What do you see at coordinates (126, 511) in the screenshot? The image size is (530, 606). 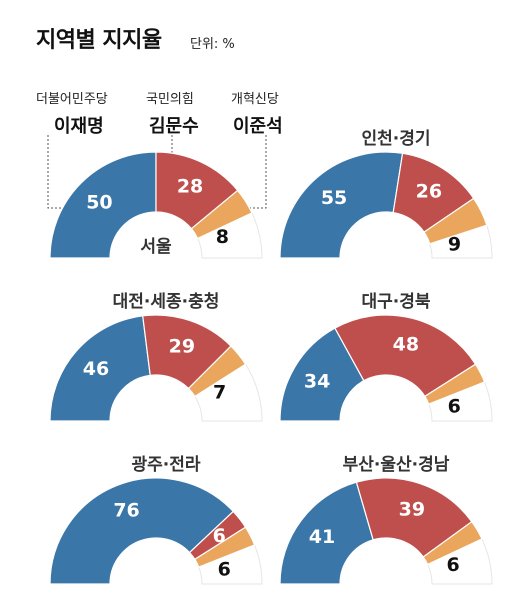 I see `value-label: 76` at bounding box center [126, 511].